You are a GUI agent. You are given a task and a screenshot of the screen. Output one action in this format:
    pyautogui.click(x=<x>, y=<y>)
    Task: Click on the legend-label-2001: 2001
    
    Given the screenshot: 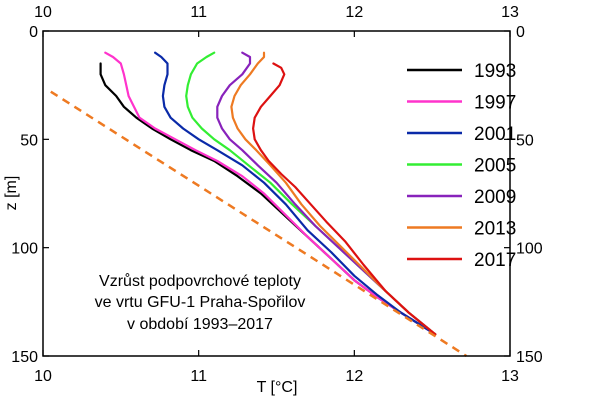 What is the action you would take?
    pyautogui.click(x=495, y=134)
    